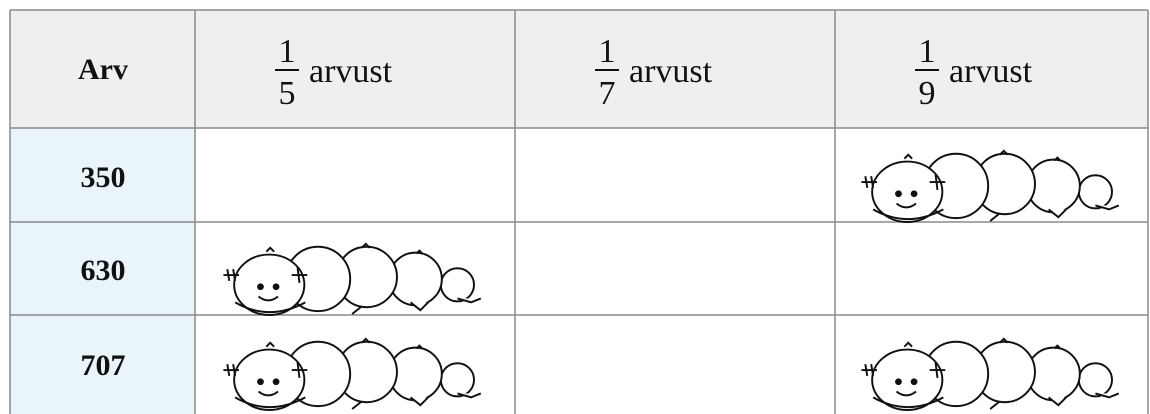  I want to click on row-label: 630, so click(103, 270).